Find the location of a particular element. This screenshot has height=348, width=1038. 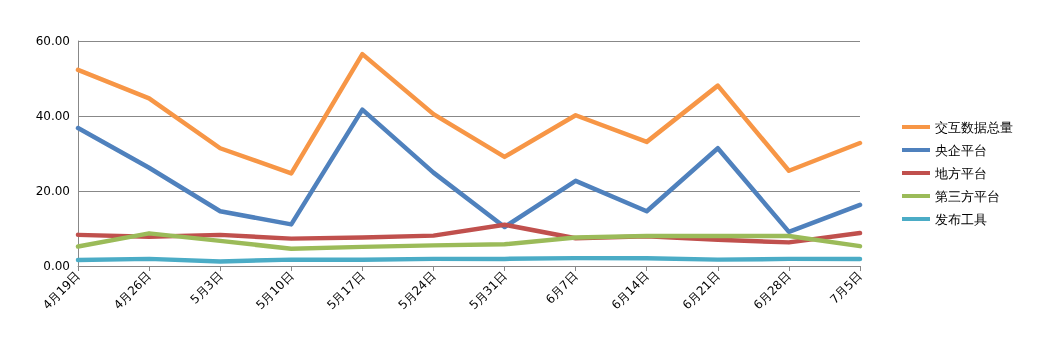

legend-label: 第三方平台 is located at coordinates (967, 196).